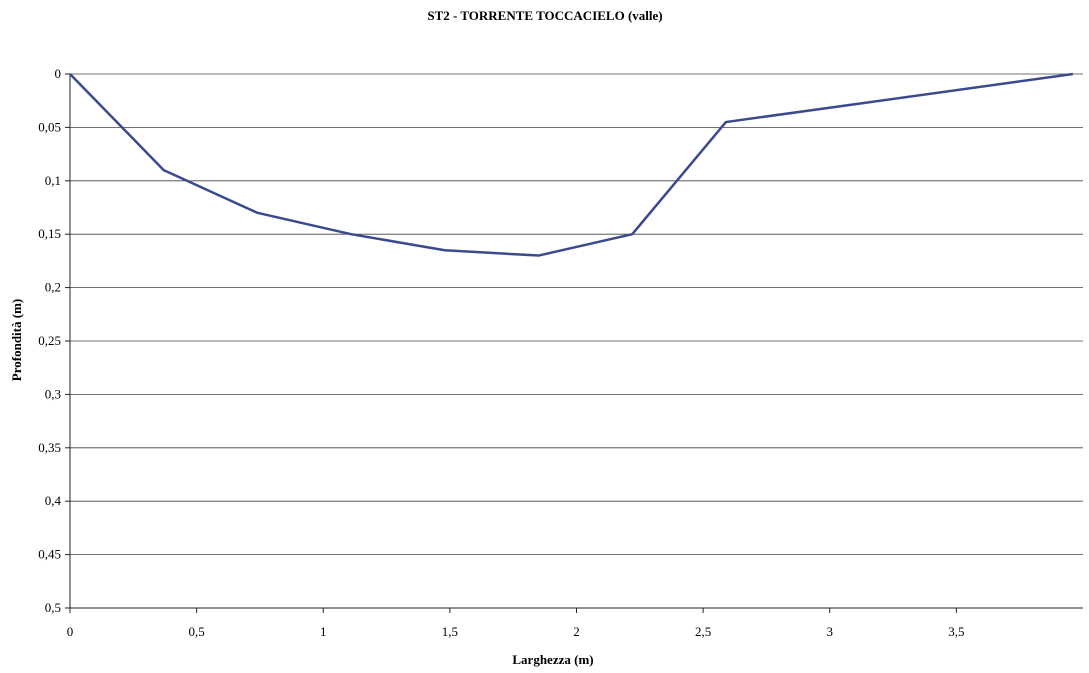 This screenshot has width=1089, height=673. I want to click on y-tick-label: 0,4, so click(53, 500).